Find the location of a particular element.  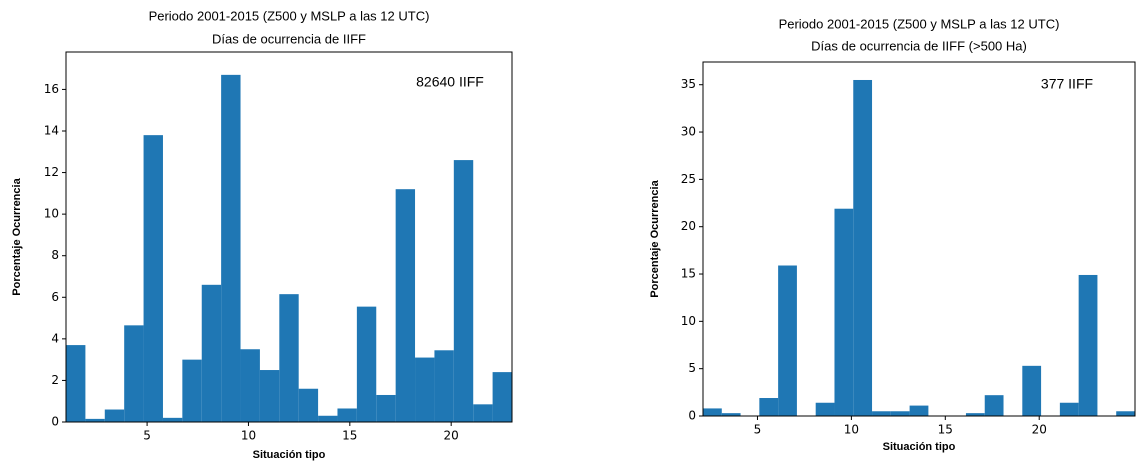

y-tick-label: 2 is located at coordinates (55, 380).